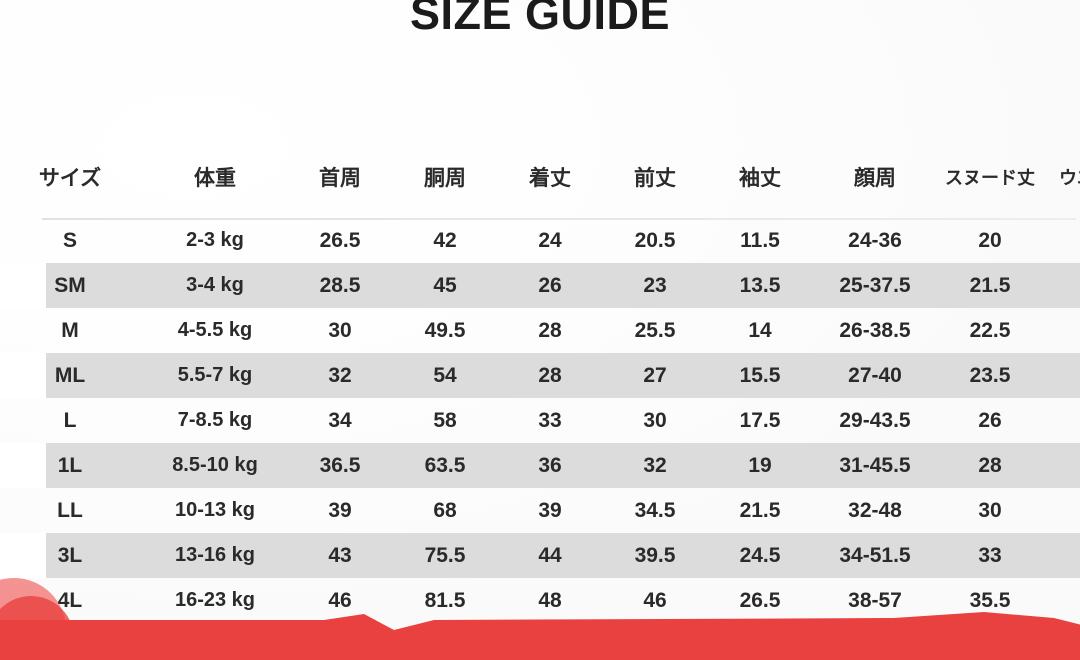  What do you see at coordinates (875, 555) in the screenshot?
I see `cell-face: 34-51.5` at bounding box center [875, 555].